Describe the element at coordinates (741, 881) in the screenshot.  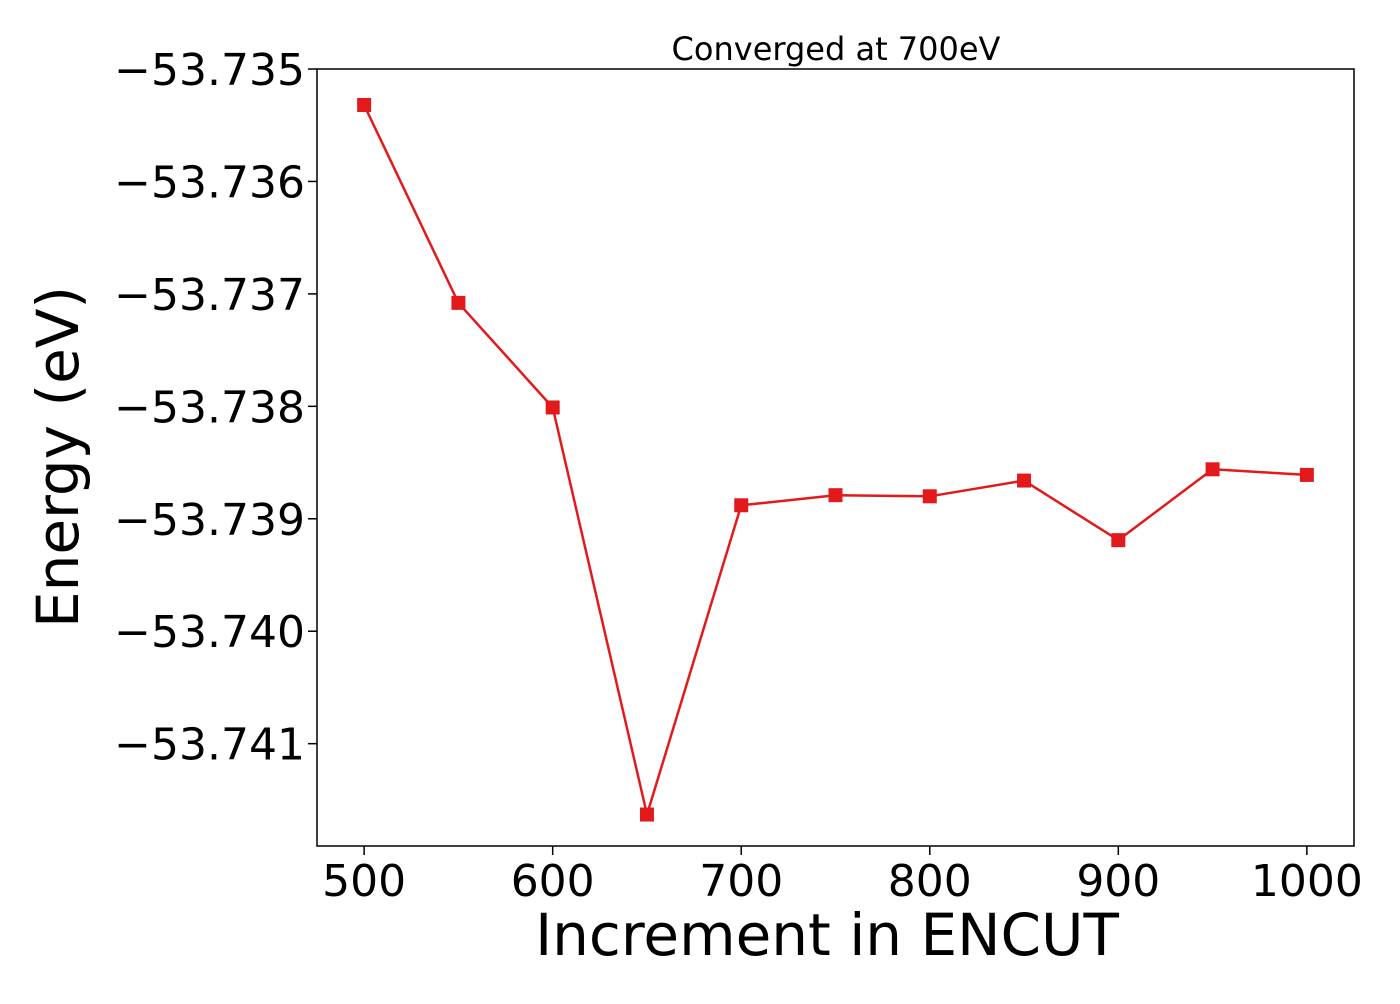
I see `x-tick-label: 700` at that location.